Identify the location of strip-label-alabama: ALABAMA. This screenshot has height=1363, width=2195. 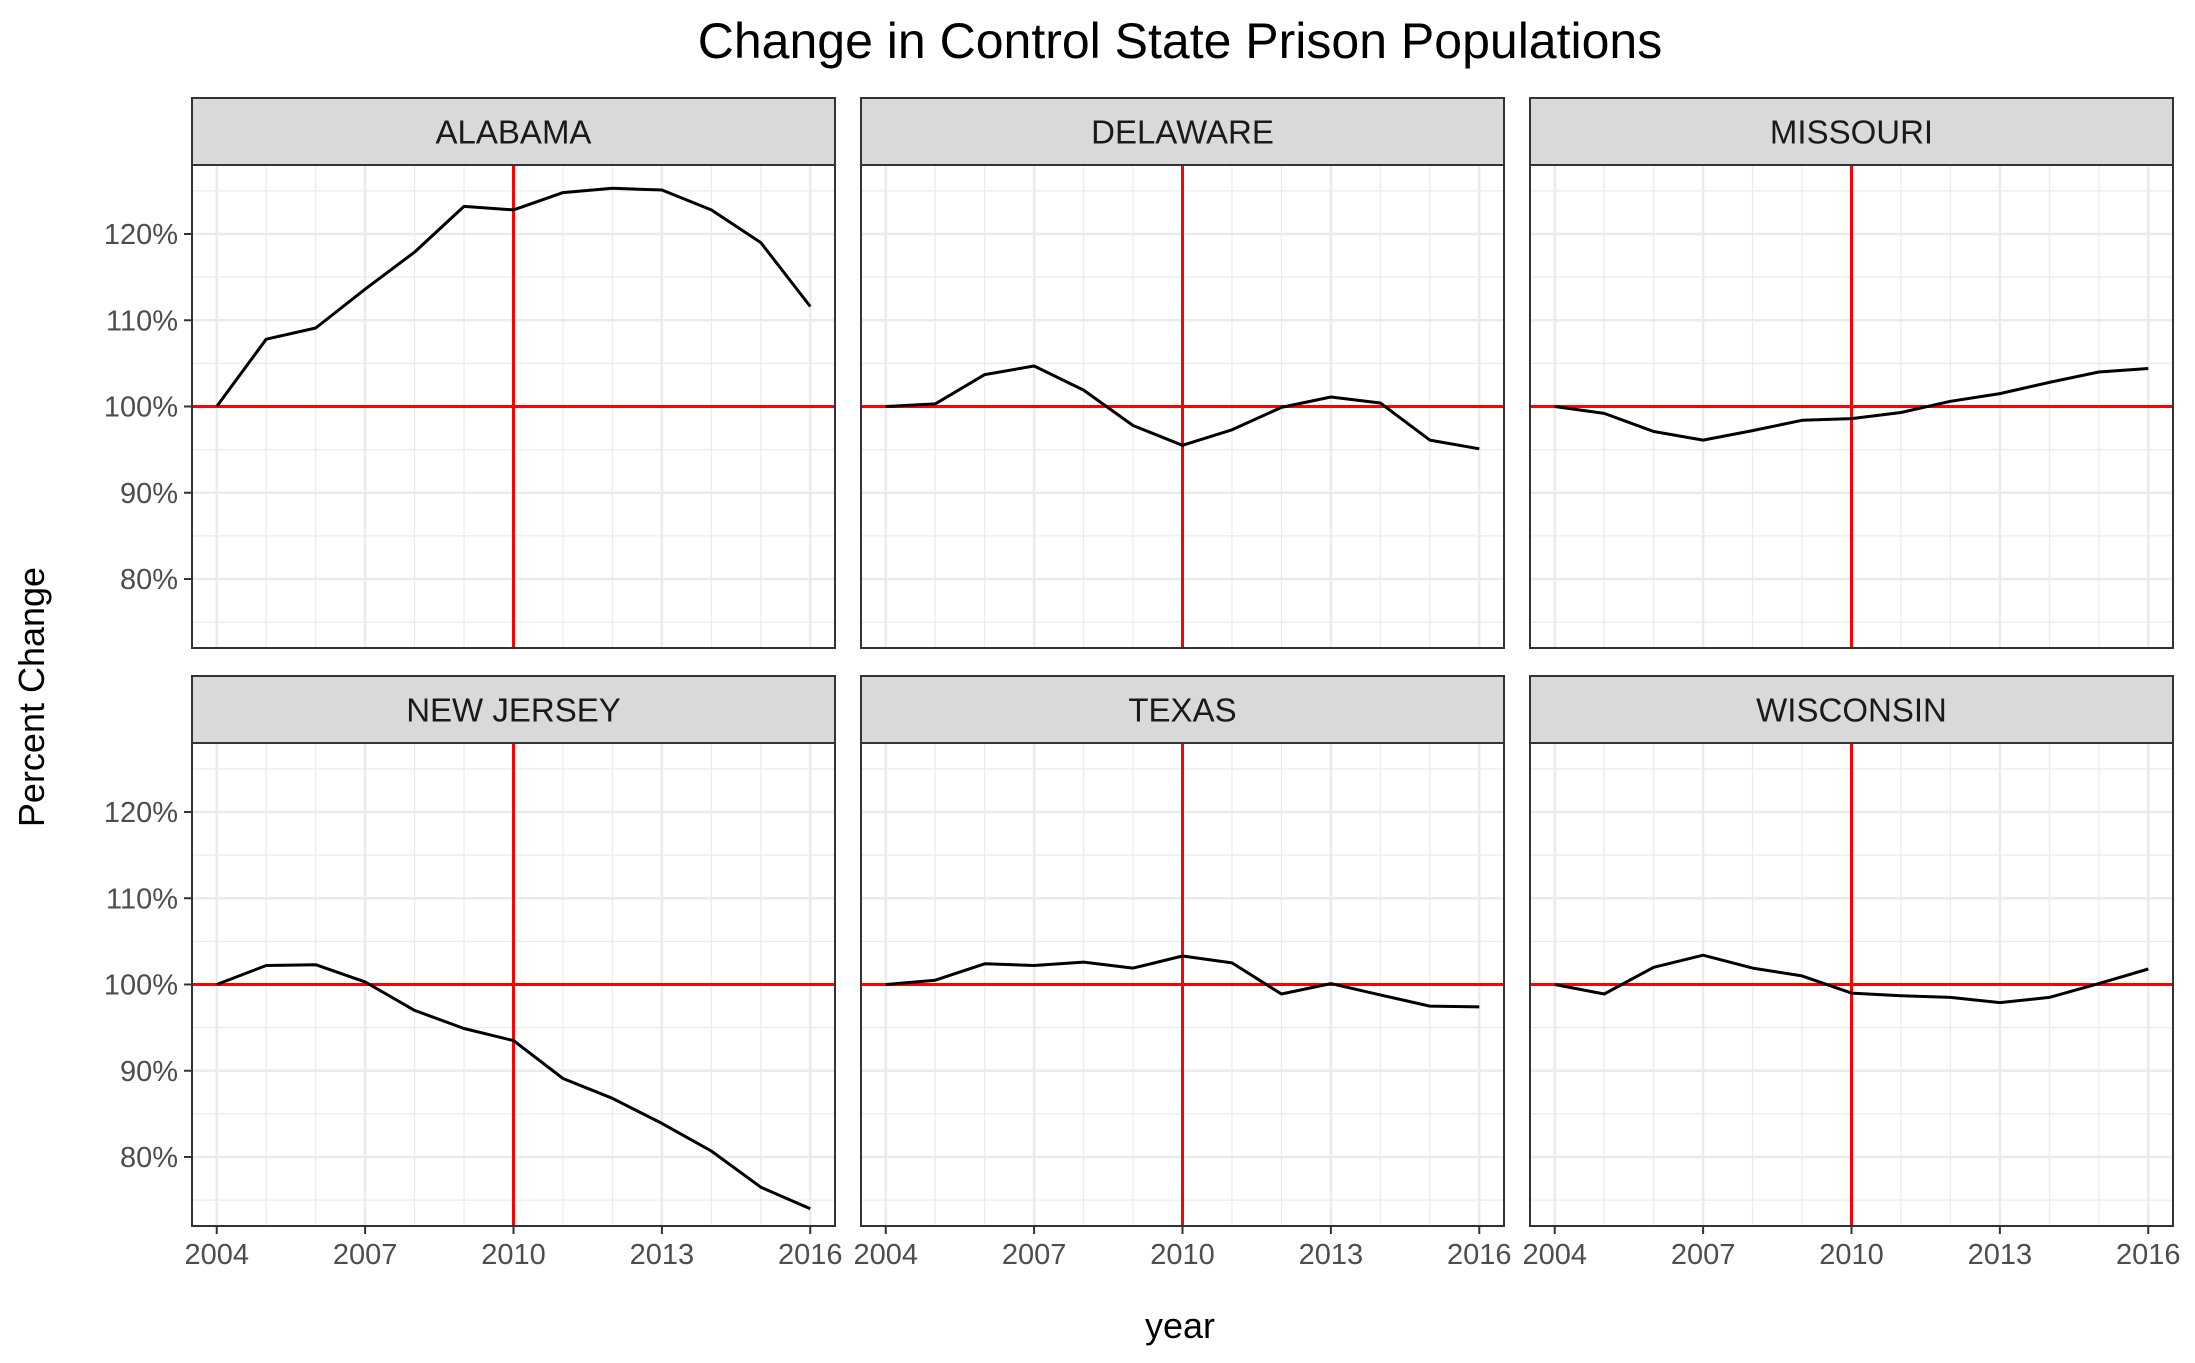
(514, 132).